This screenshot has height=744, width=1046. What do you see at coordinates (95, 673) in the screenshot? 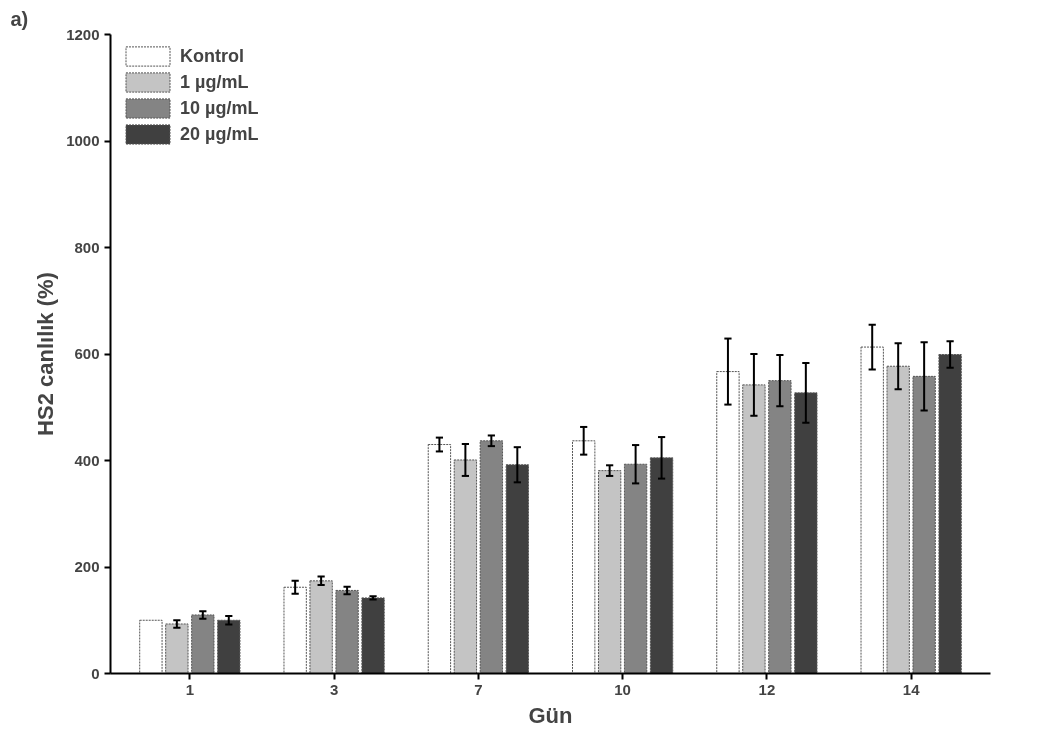
I see `y-tick-label: 0` at bounding box center [95, 673].